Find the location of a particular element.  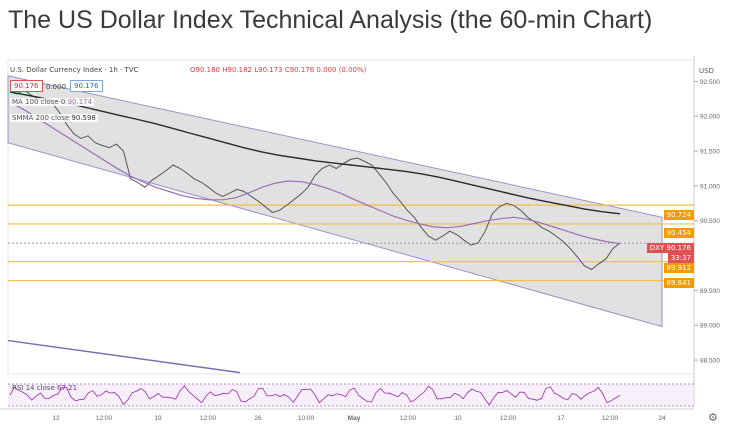

y-tick-label: 90.500 is located at coordinates (710, 221).